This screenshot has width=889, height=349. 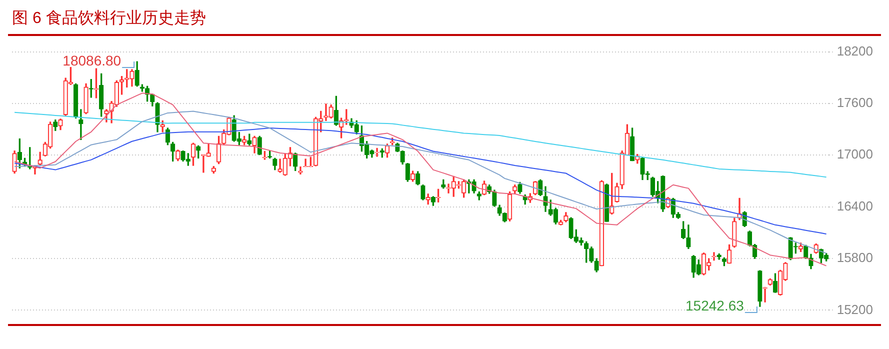 I want to click on y-tick-label: 17000, so click(x=855, y=154).